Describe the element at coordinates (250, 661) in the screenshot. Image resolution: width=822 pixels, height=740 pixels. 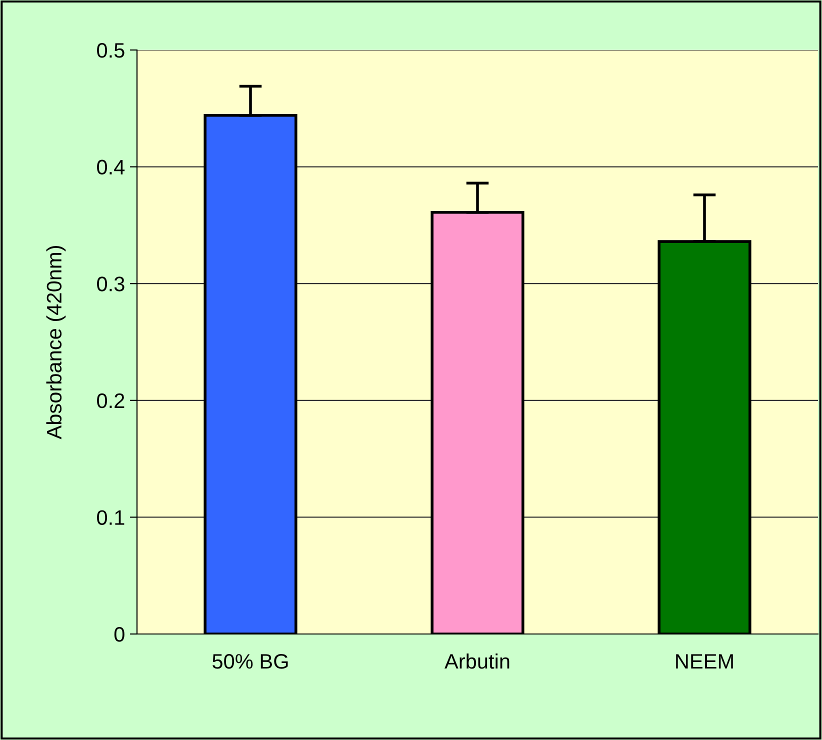
I see `x-tick-label: 50% BG` at that location.